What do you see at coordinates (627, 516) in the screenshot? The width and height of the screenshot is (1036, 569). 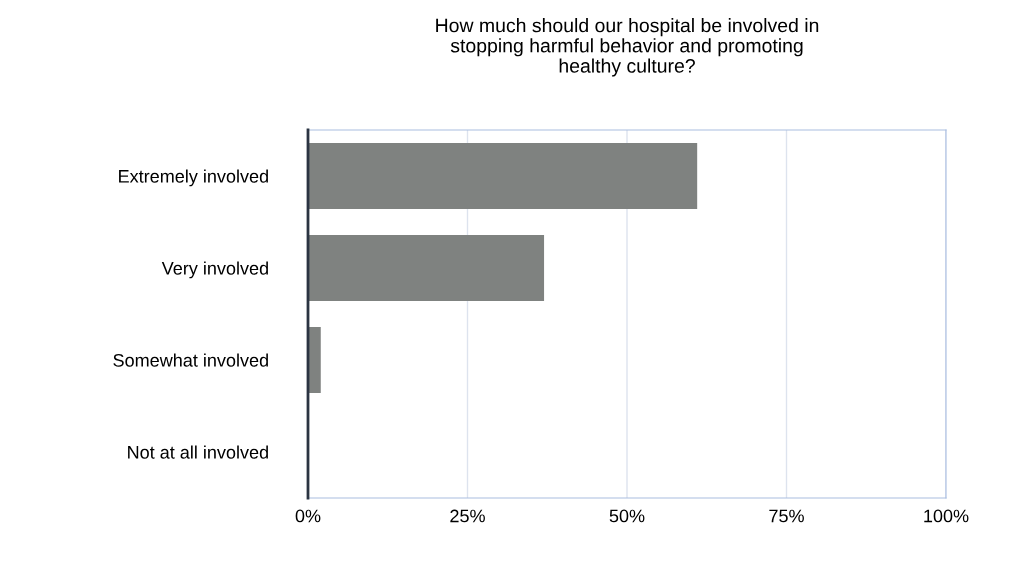 I see `x-tick-label: 50%` at bounding box center [627, 516].